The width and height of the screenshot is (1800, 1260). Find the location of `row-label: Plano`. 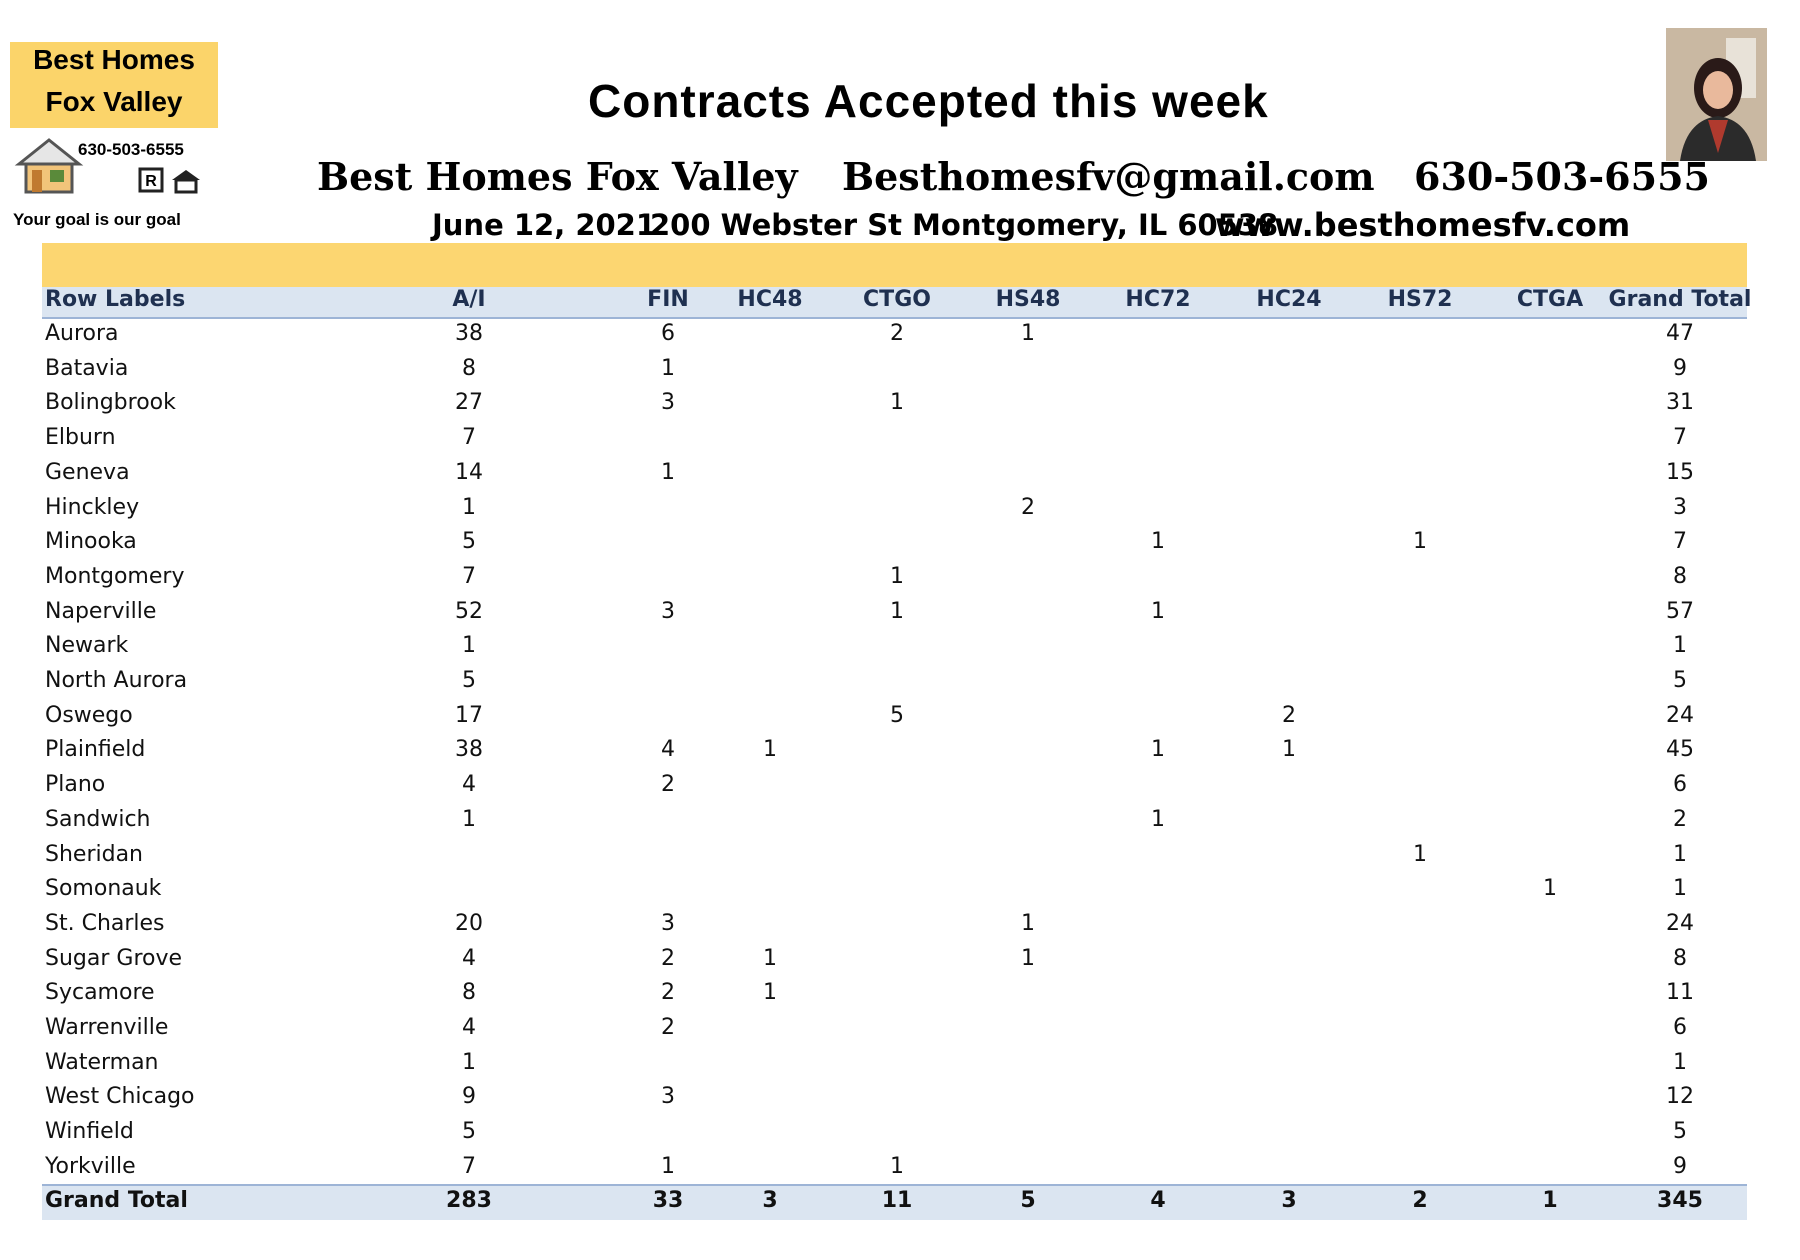

row-label: Plano is located at coordinates (75, 785).